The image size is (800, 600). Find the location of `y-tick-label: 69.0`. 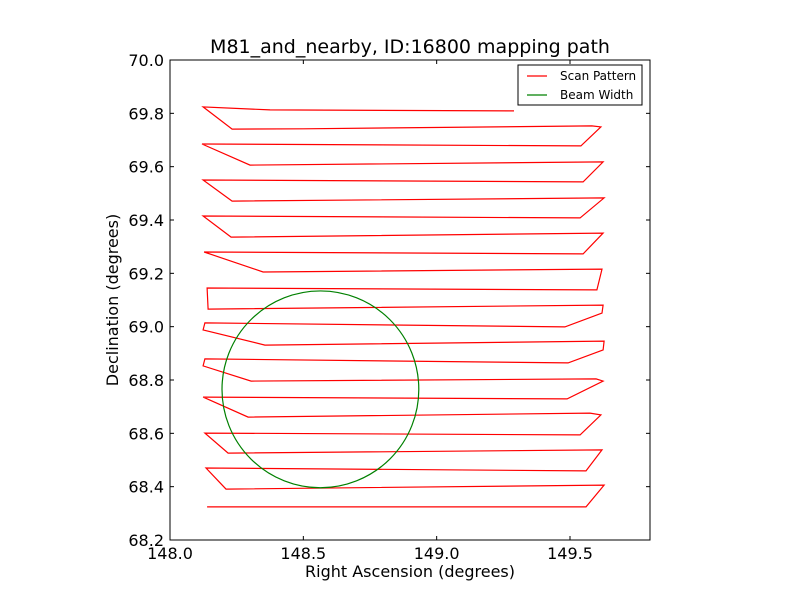

y-tick-label: 69.0 is located at coordinates (146, 327).